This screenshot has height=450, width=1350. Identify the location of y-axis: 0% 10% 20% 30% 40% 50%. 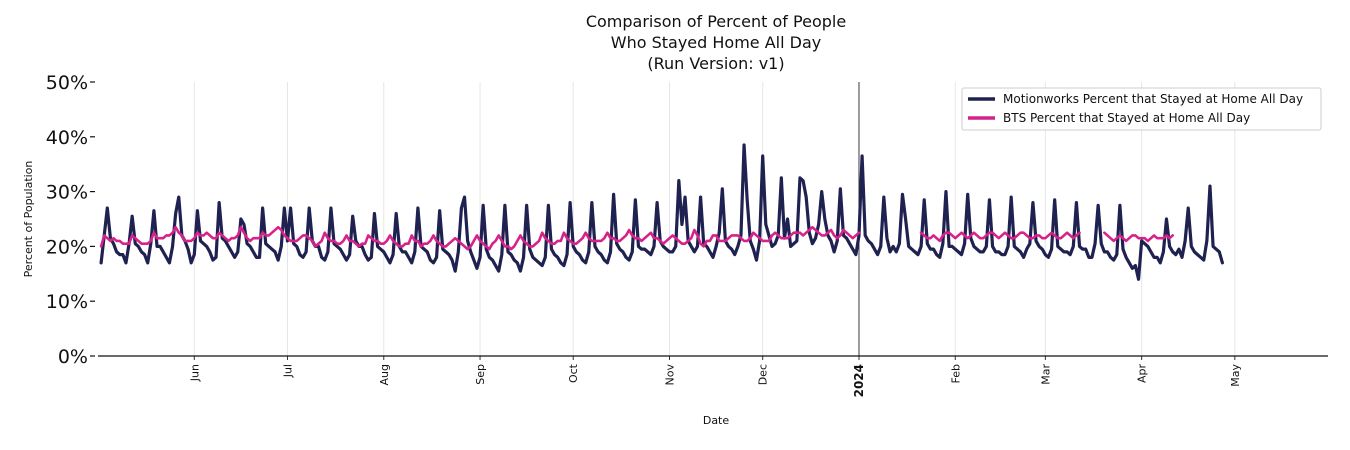
(70, 220).